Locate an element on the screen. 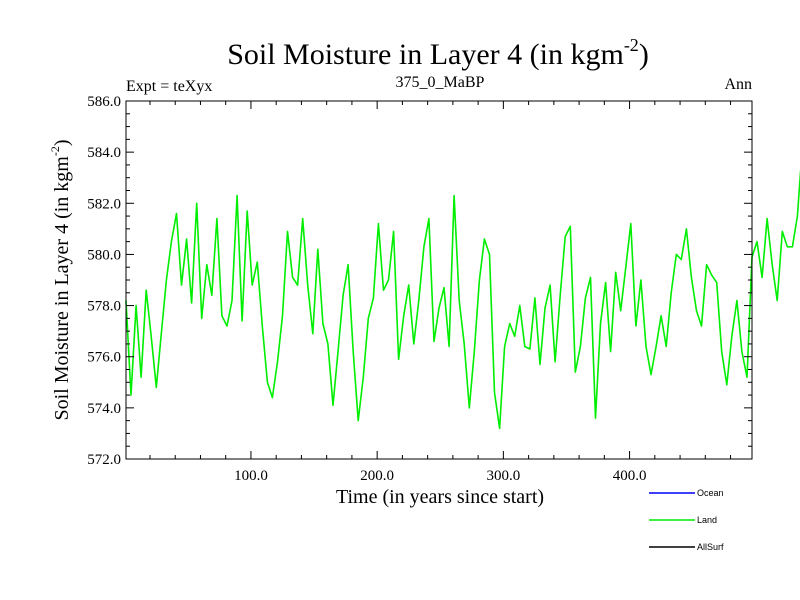  x-tick-label: 400.0 is located at coordinates (630, 476).